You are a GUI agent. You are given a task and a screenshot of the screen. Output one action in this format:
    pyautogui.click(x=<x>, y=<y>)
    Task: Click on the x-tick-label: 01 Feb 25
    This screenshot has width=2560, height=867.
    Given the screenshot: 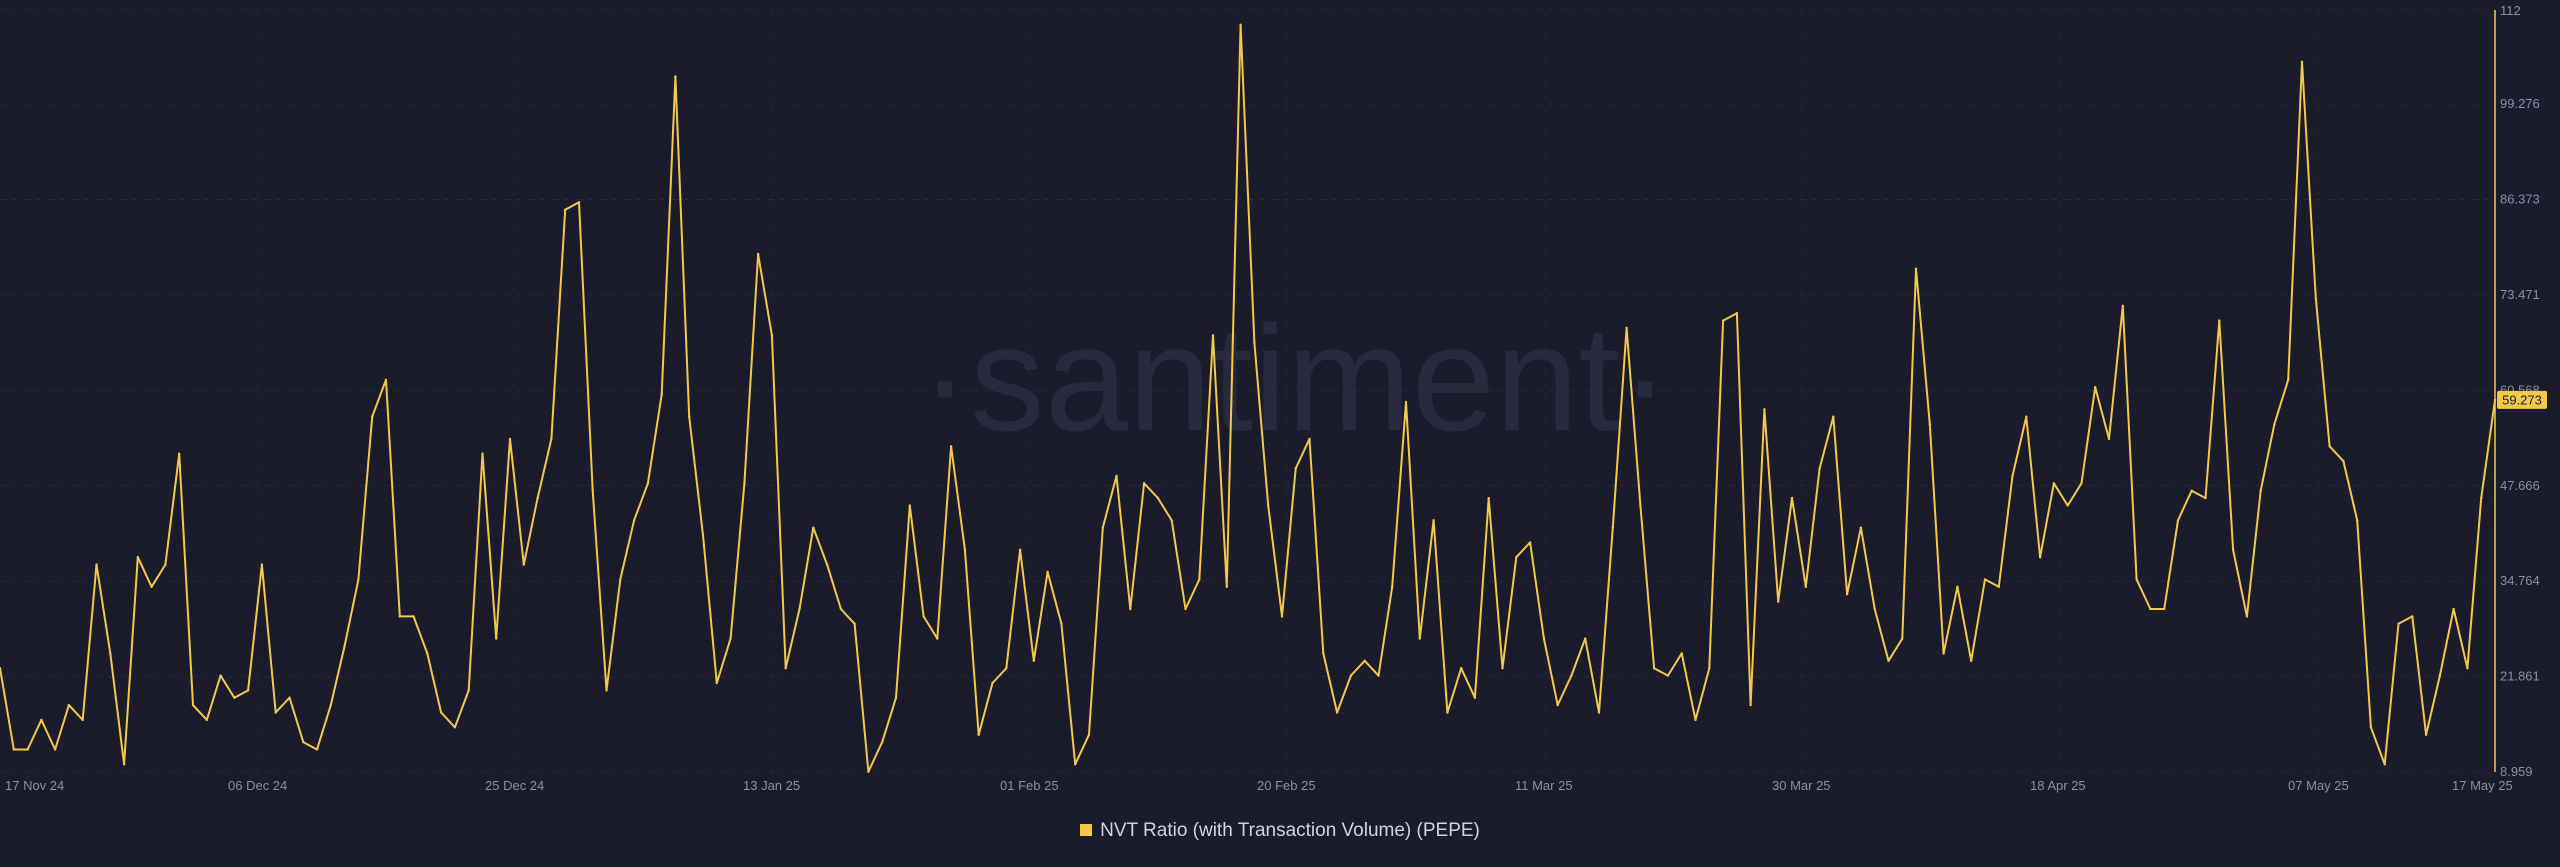 What is the action you would take?
    pyautogui.click(x=1029, y=785)
    